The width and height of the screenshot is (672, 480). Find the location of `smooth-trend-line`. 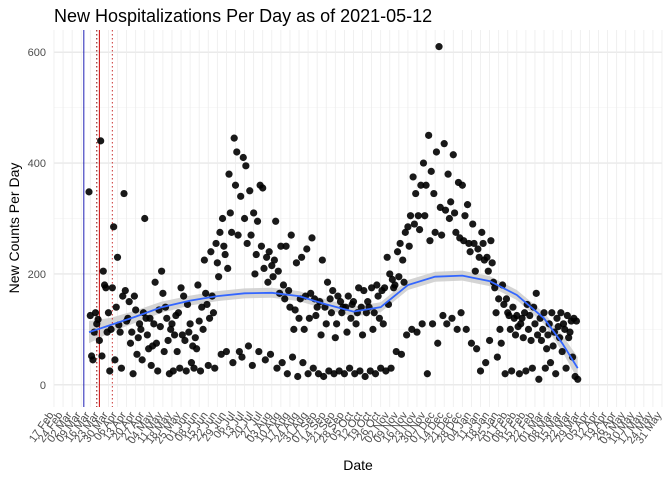

smooth-trend-line is located at coordinates (333, 321).